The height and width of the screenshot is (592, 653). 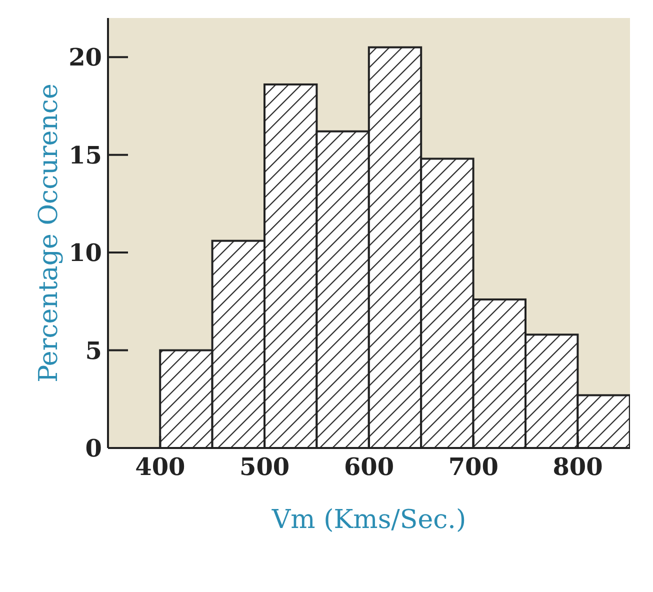 What do you see at coordinates (368, 520) in the screenshot?
I see `x-axis-title: Vm (Kms/Sec.)` at bounding box center [368, 520].